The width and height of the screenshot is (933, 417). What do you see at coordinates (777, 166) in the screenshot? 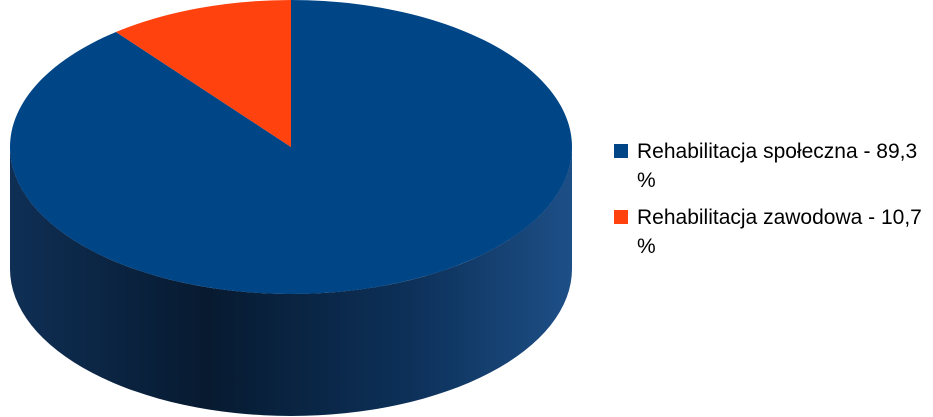
I see `legend-label-spoleczna: Rehabilitacja społeczna - 89,3 %` at bounding box center [777, 166].